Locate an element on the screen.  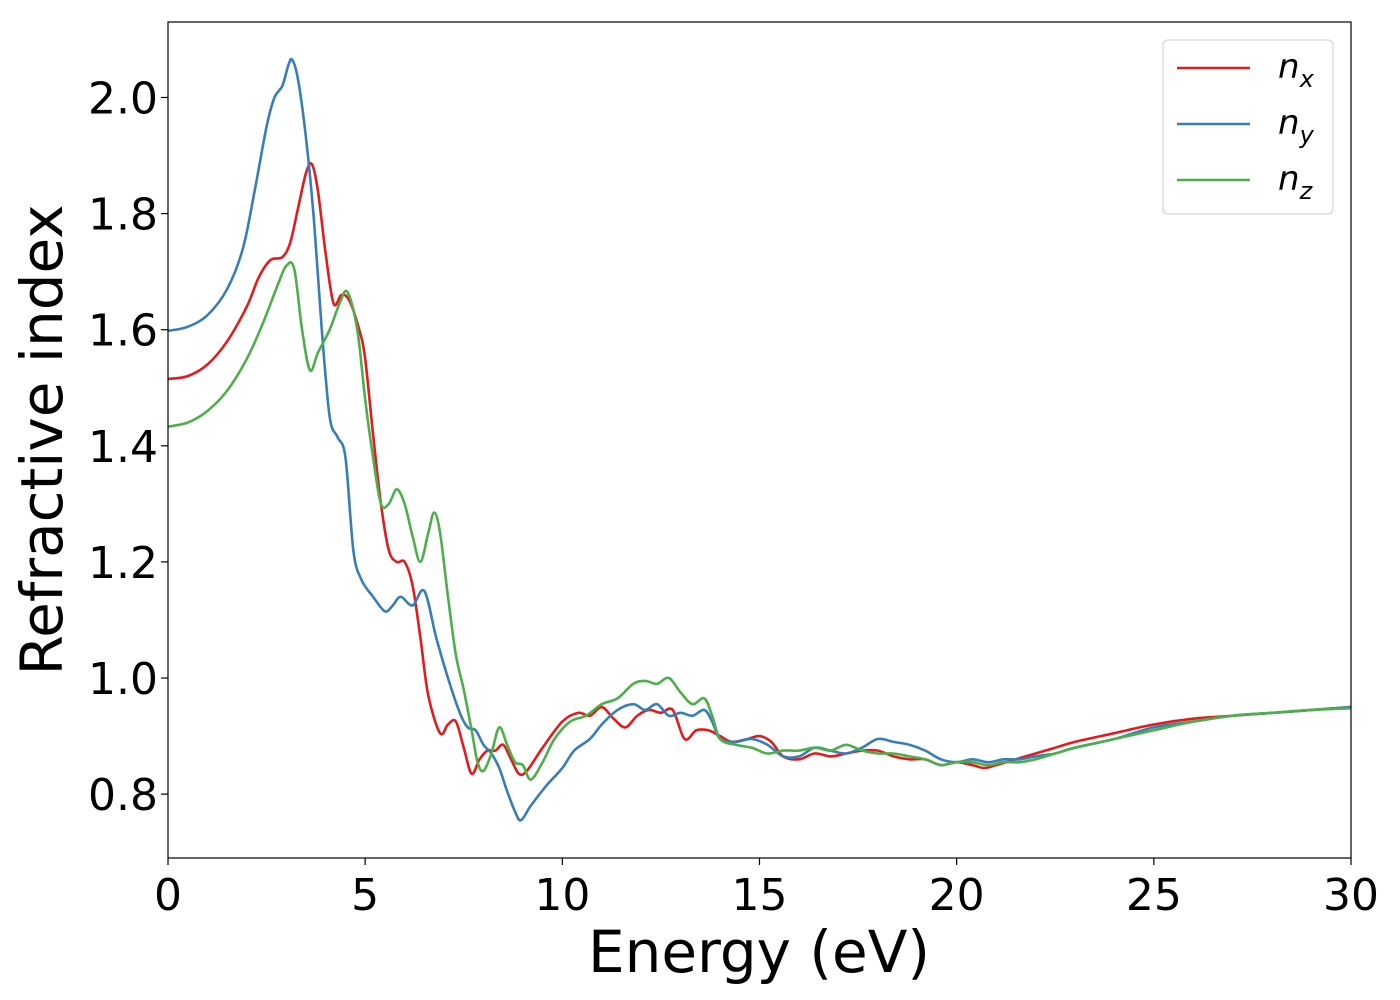
x-axis-ticks: 0 5 10 15 20 25 30 is located at coordinates (766, 889).